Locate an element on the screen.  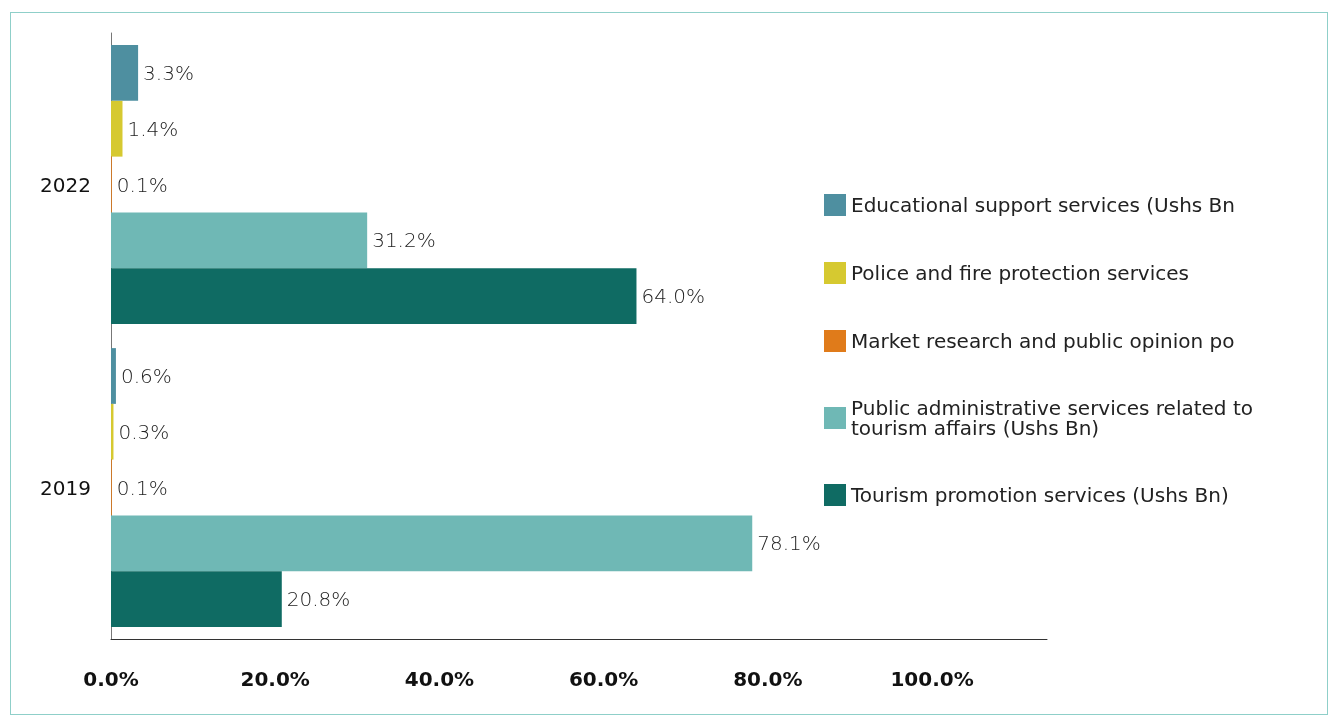
data-label: 78.1% is located at coordinates (789, 543).